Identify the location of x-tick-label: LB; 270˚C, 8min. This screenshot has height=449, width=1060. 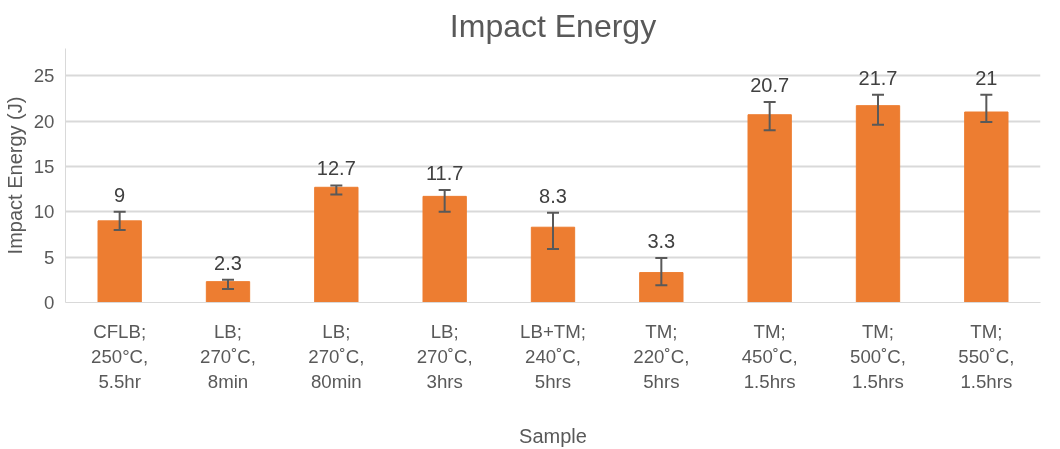
(228, 356).